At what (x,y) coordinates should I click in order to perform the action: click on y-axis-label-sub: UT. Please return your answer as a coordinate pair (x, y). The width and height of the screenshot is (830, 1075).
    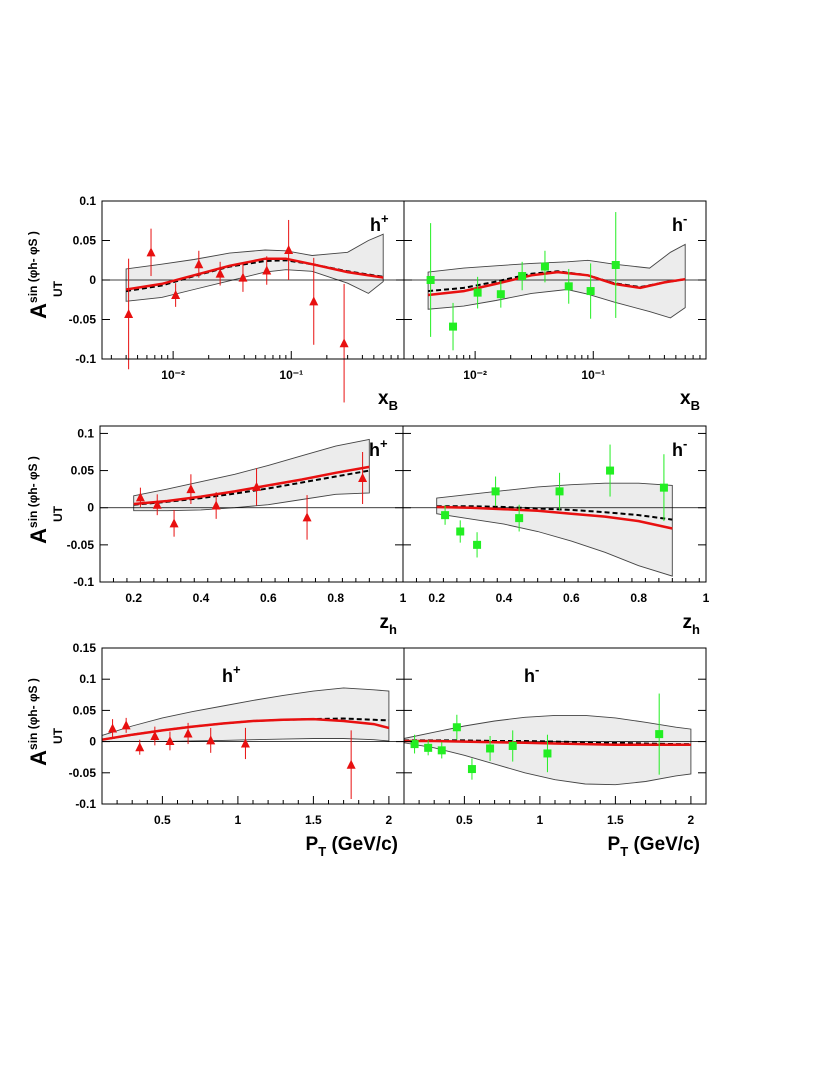
    Looking at the image, I should click on (58, 288).